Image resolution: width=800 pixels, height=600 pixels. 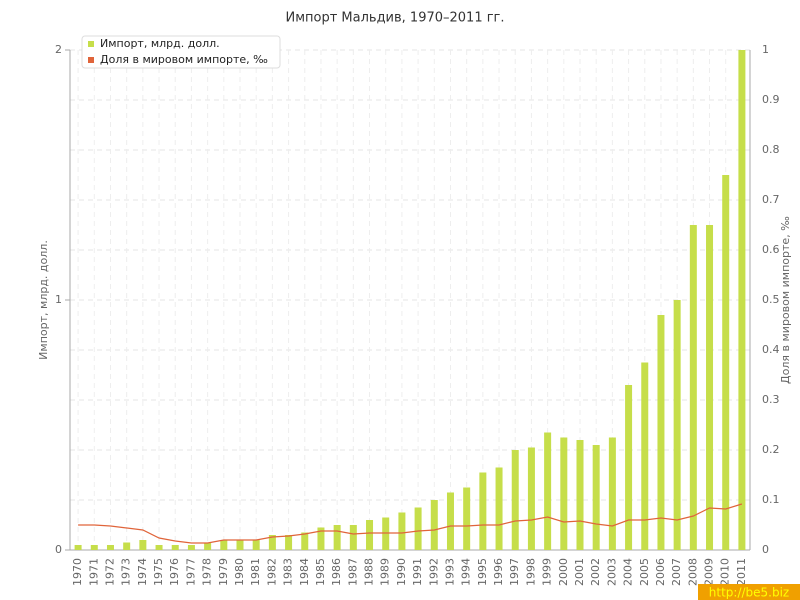 What do you see at coordinates (207, 572) in the screenshot?
I see `x-tick-label: 1978` at bounding box center [207, 572].